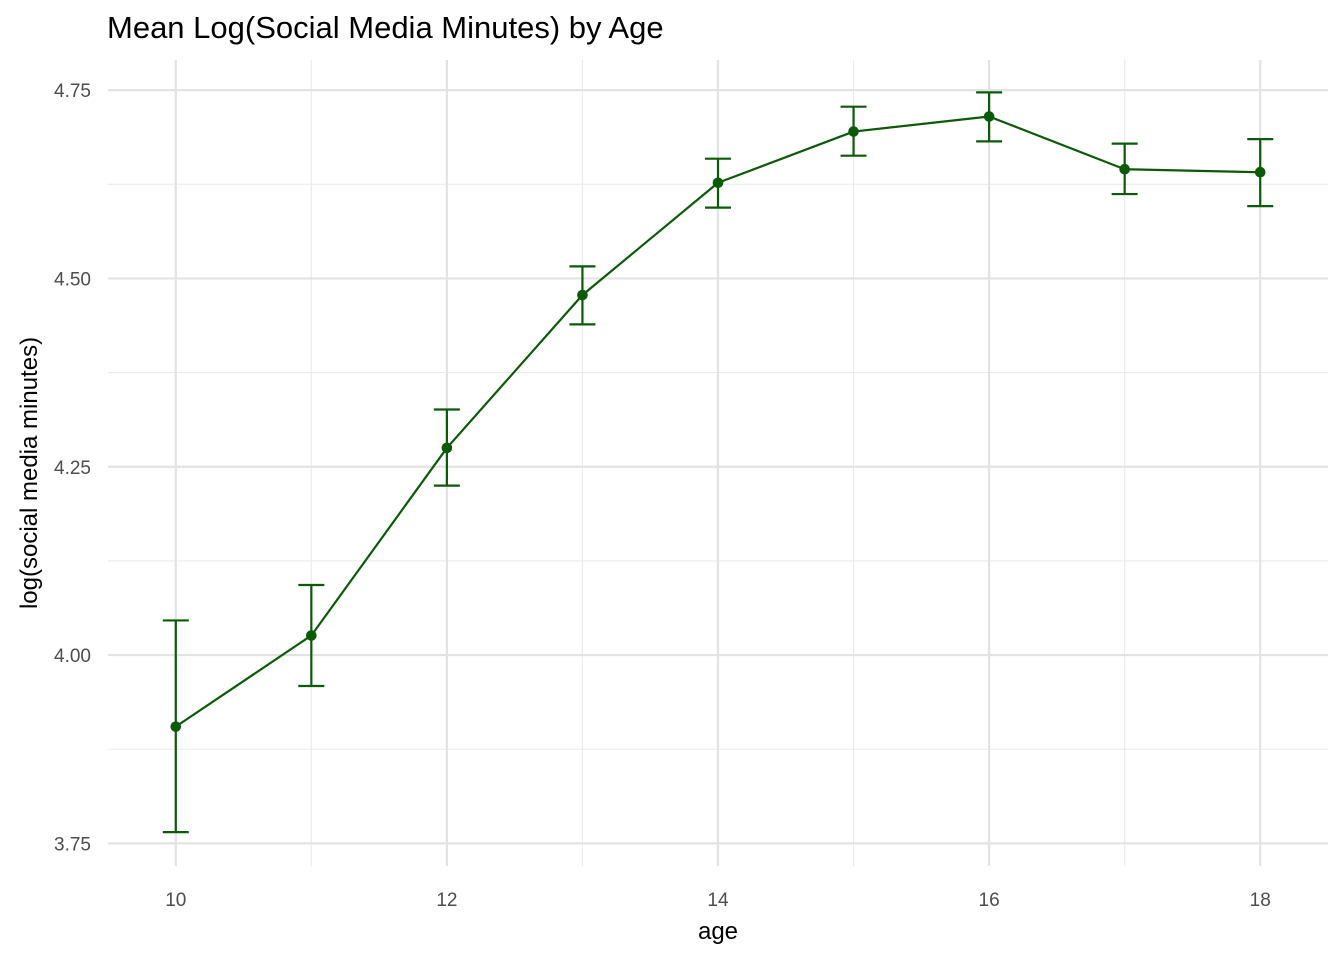 This screenshot has width=1344, height=960. I want to click on x-tick-label: 12, so click(446, 900).